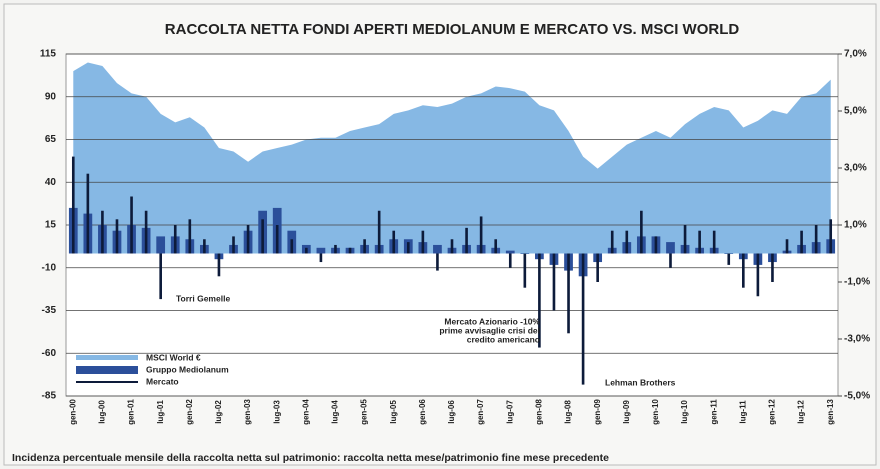  Describe the element at coordinates (187, 369) in the screenshot. I see `legend-label: Gruppo Mediolanum` at that location.